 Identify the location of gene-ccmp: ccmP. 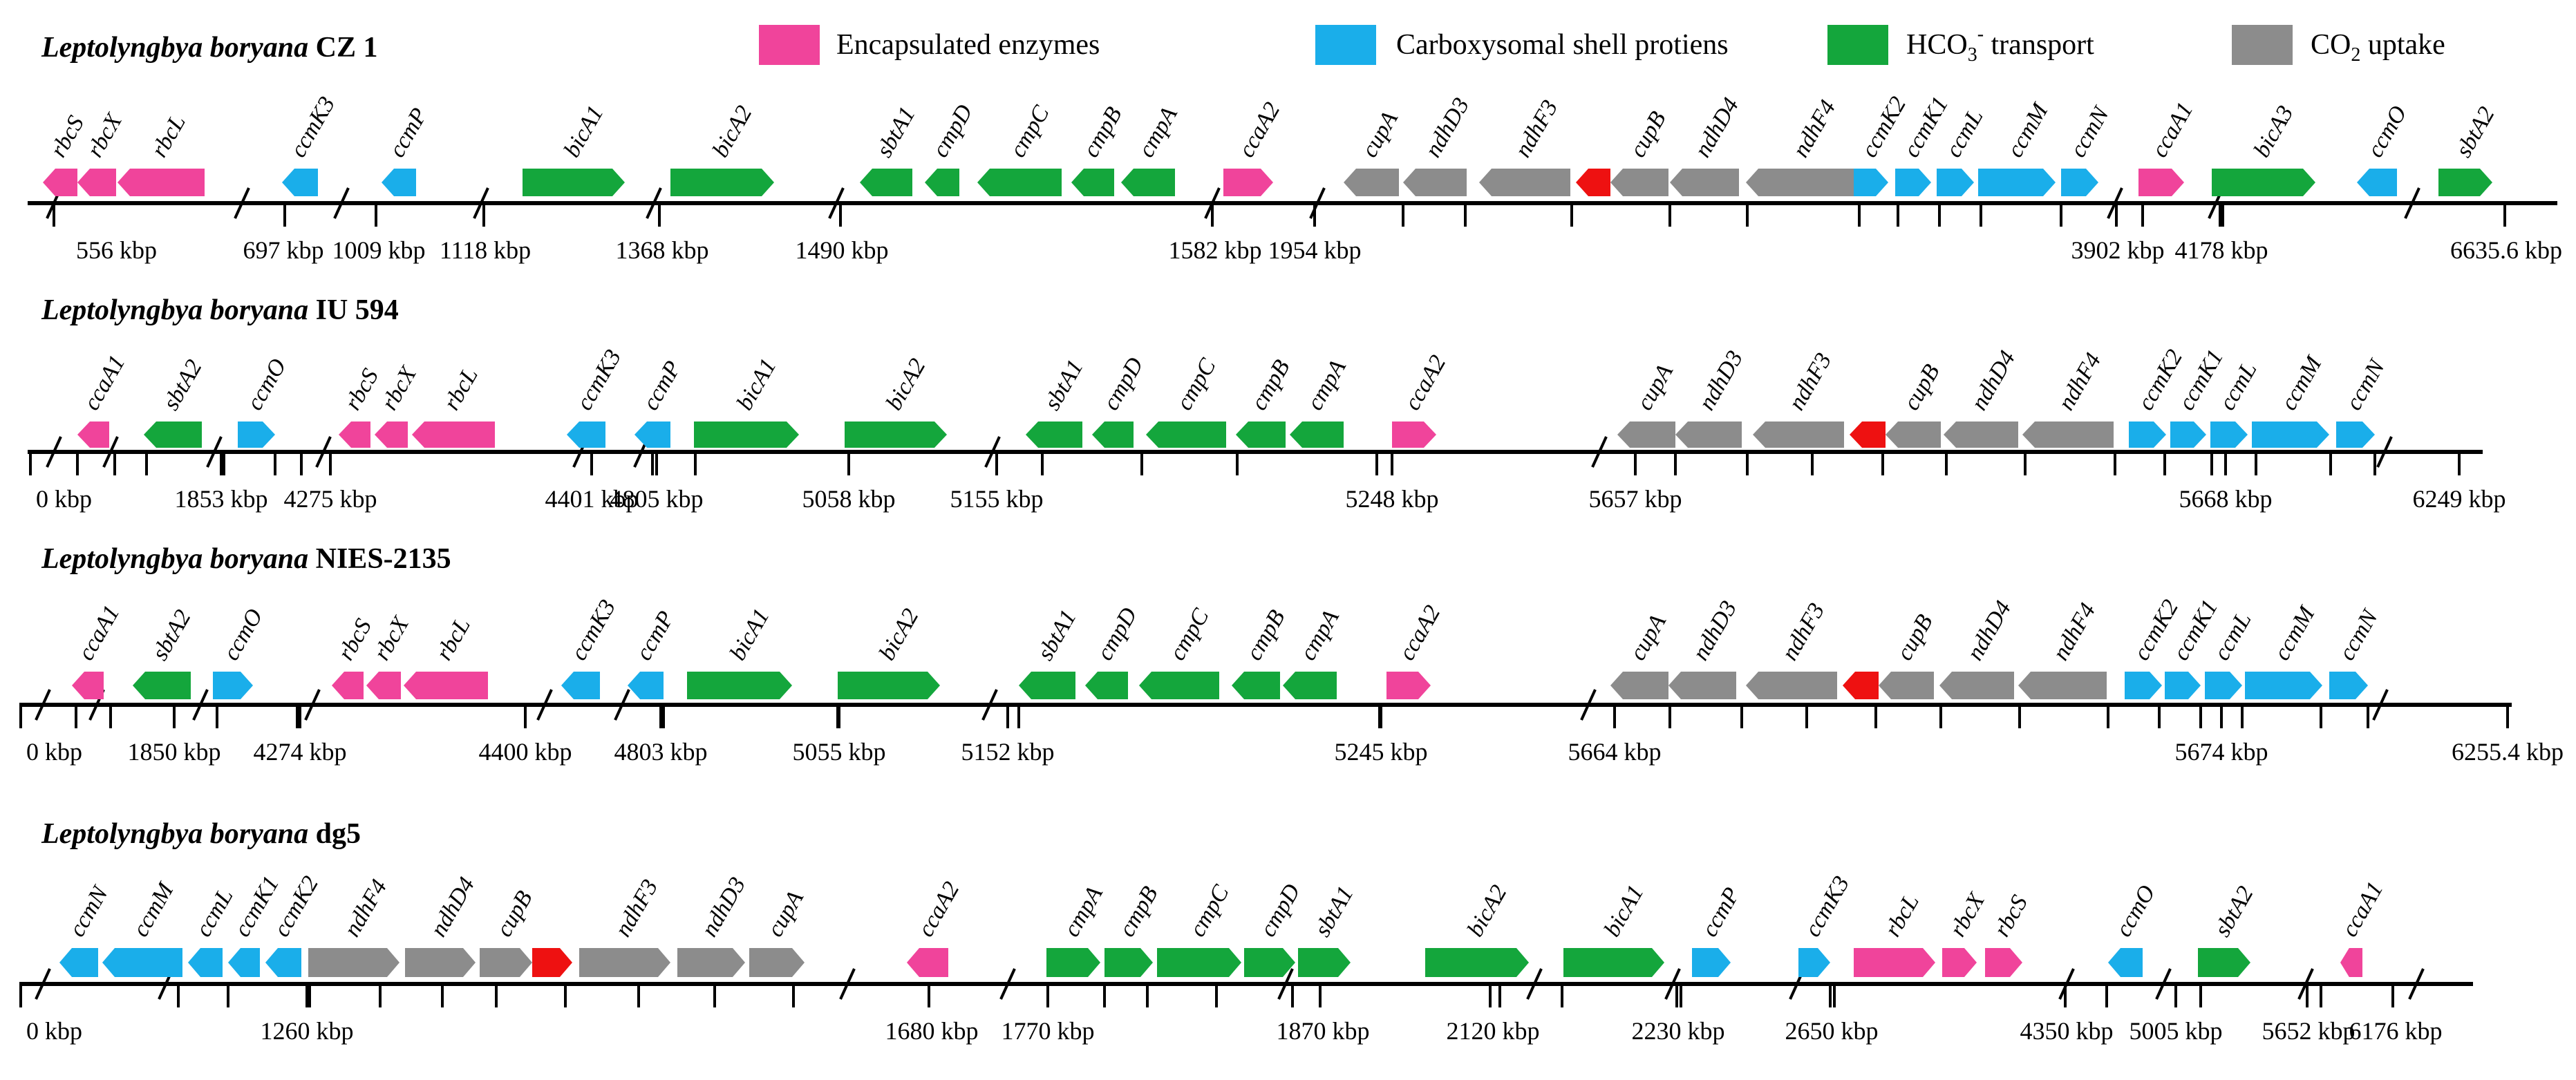
(660, 402).